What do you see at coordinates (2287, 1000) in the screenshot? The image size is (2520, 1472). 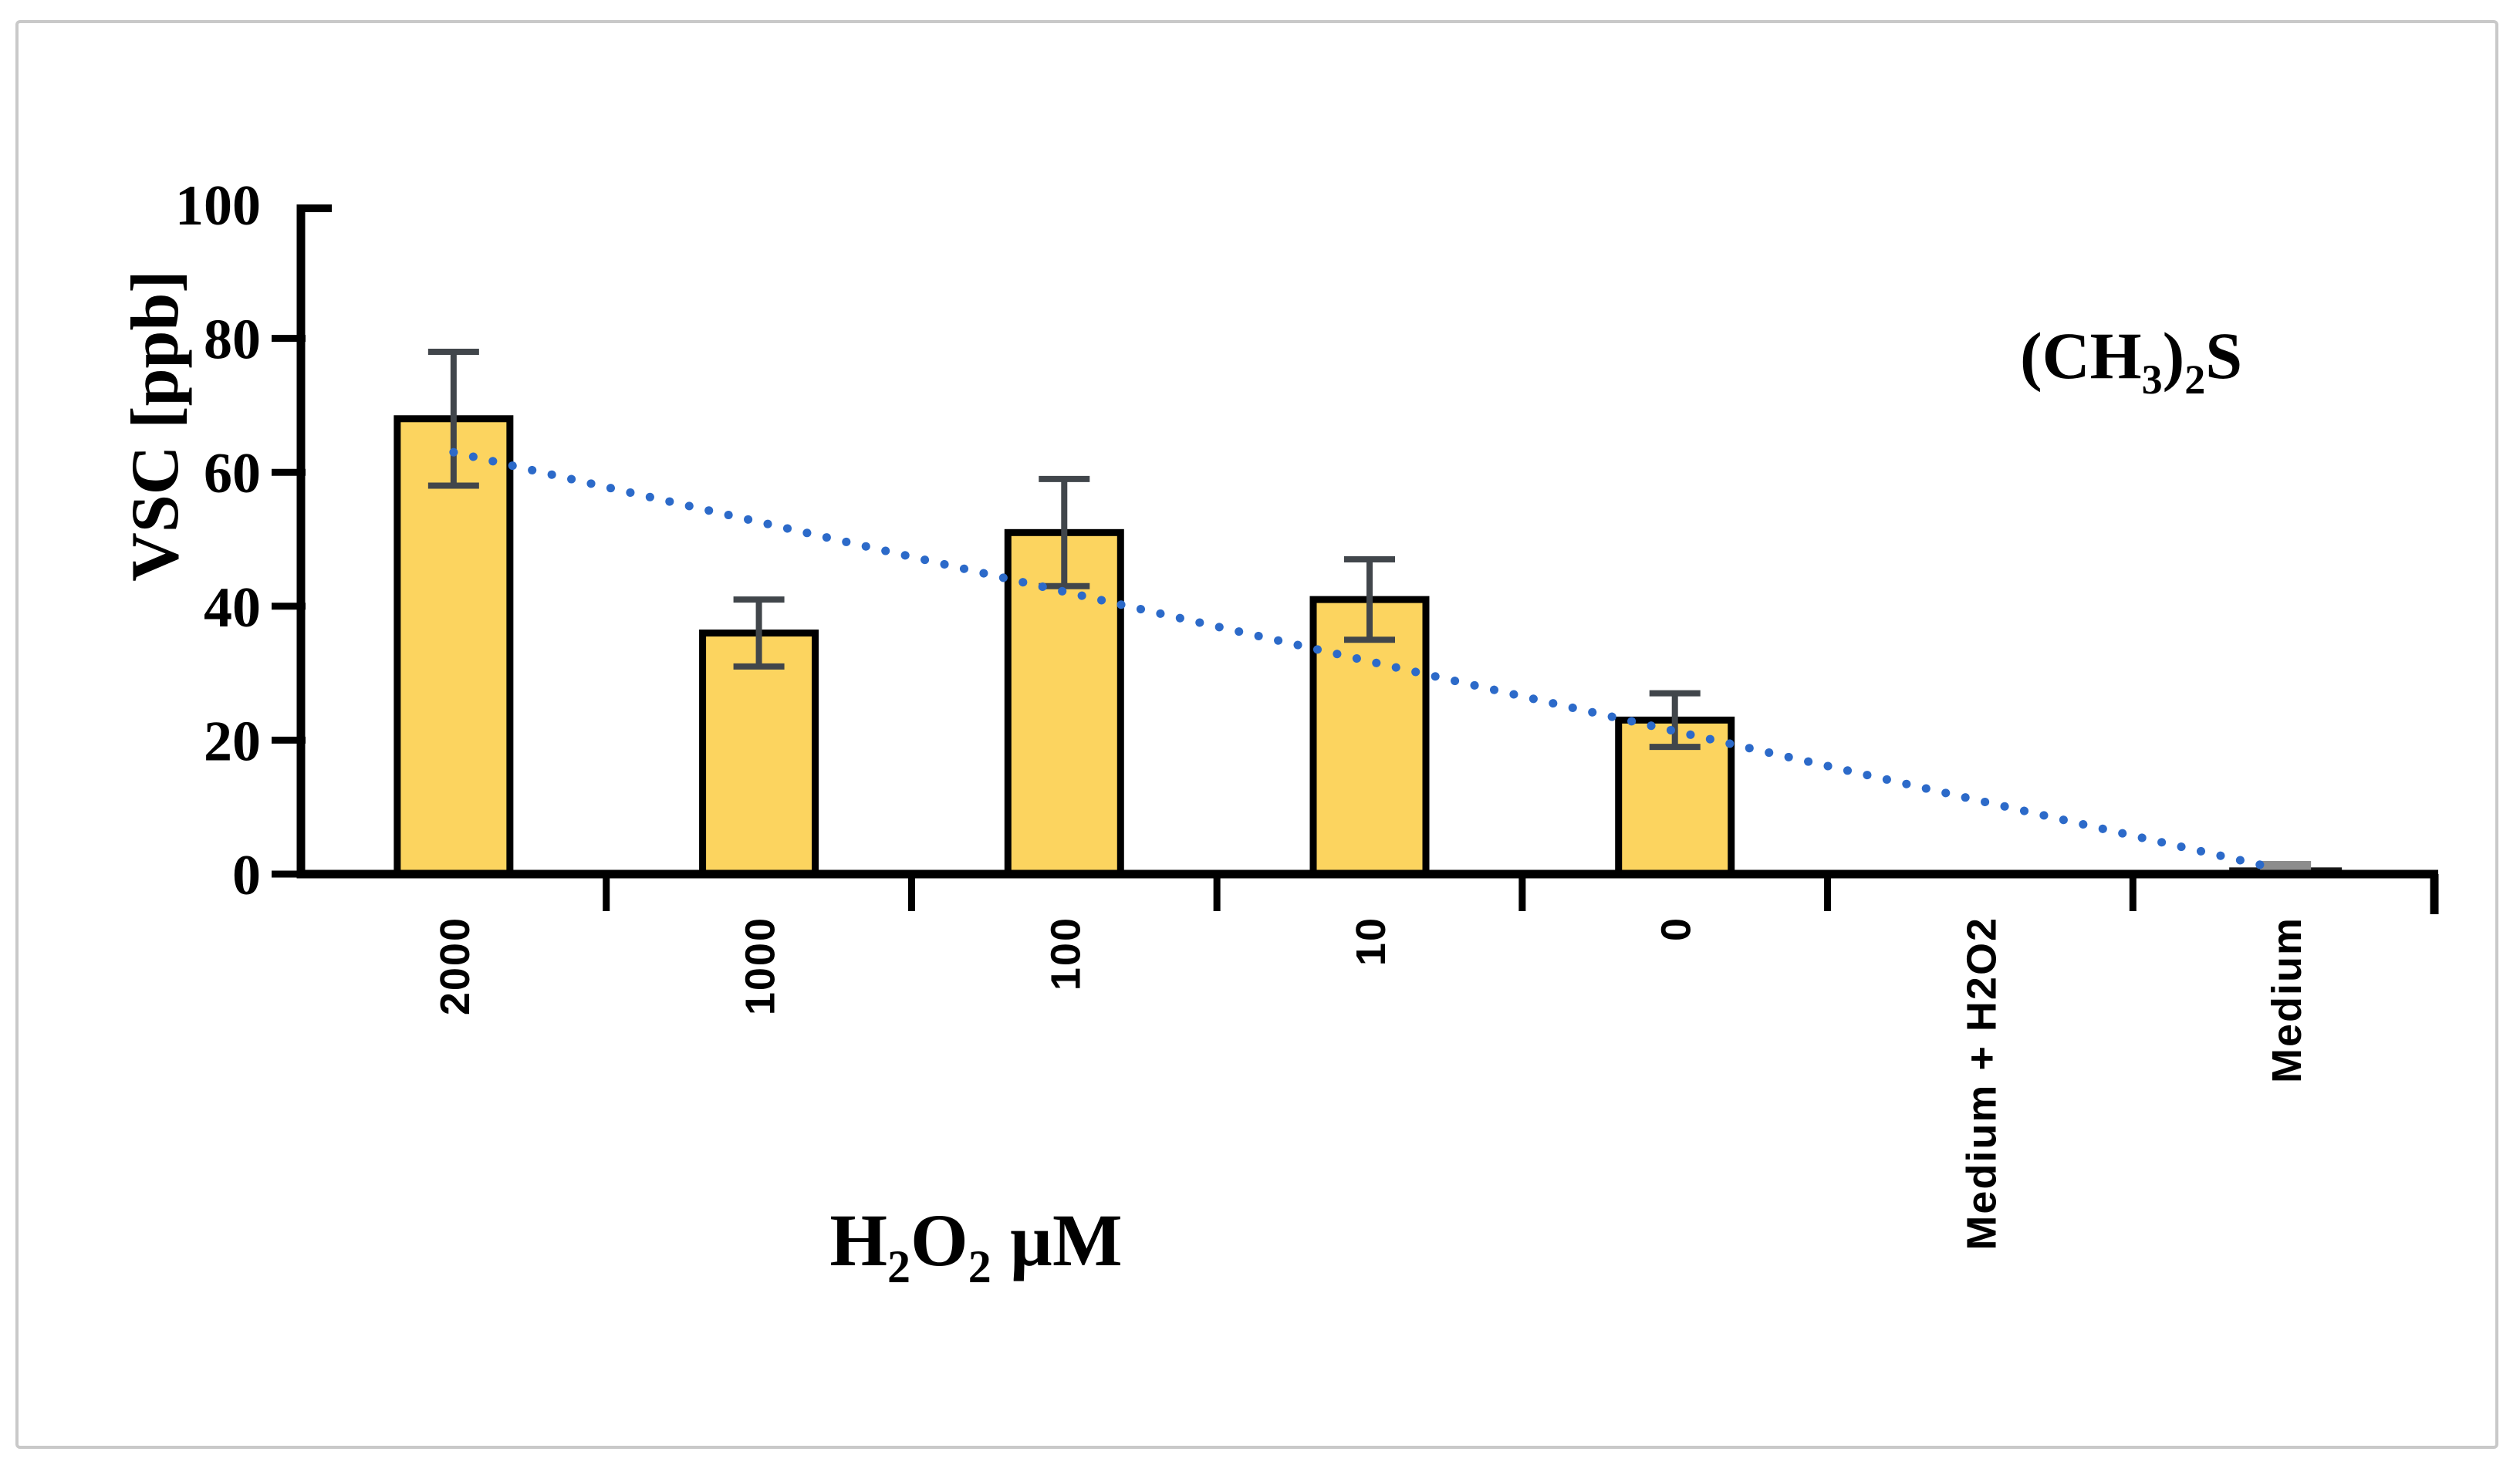 I see `category-label: Medium` at bounding box center [2287, 1000].